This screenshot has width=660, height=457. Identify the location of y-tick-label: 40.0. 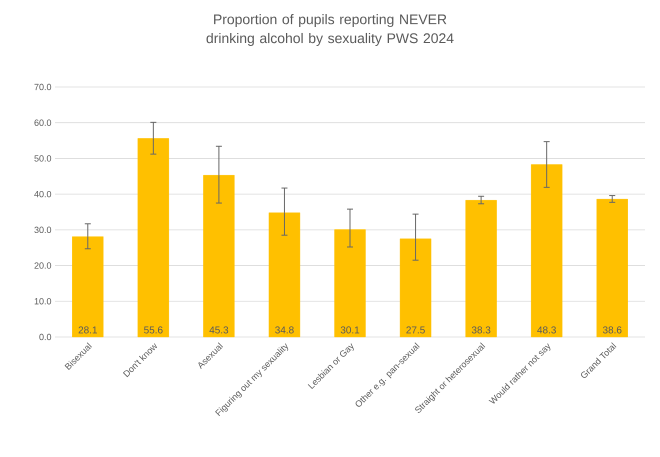
(43, 194).